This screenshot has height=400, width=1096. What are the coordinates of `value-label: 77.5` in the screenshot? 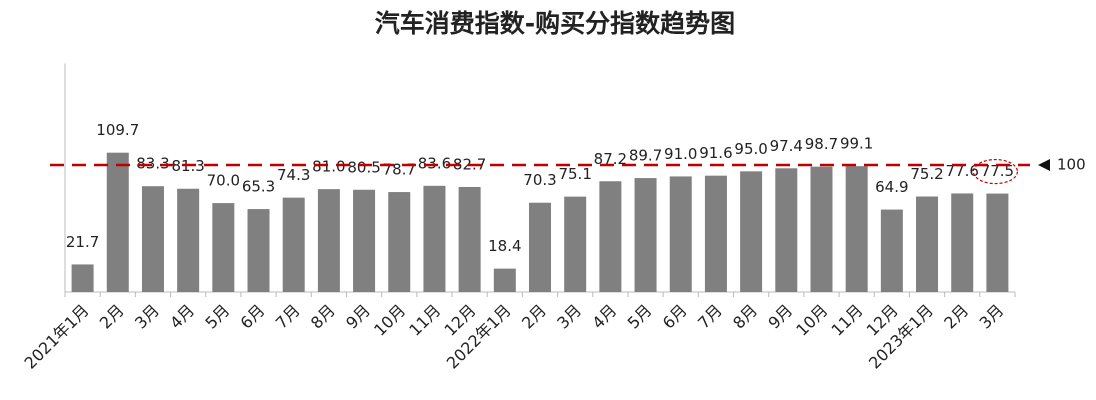 It's located at (997, 171).